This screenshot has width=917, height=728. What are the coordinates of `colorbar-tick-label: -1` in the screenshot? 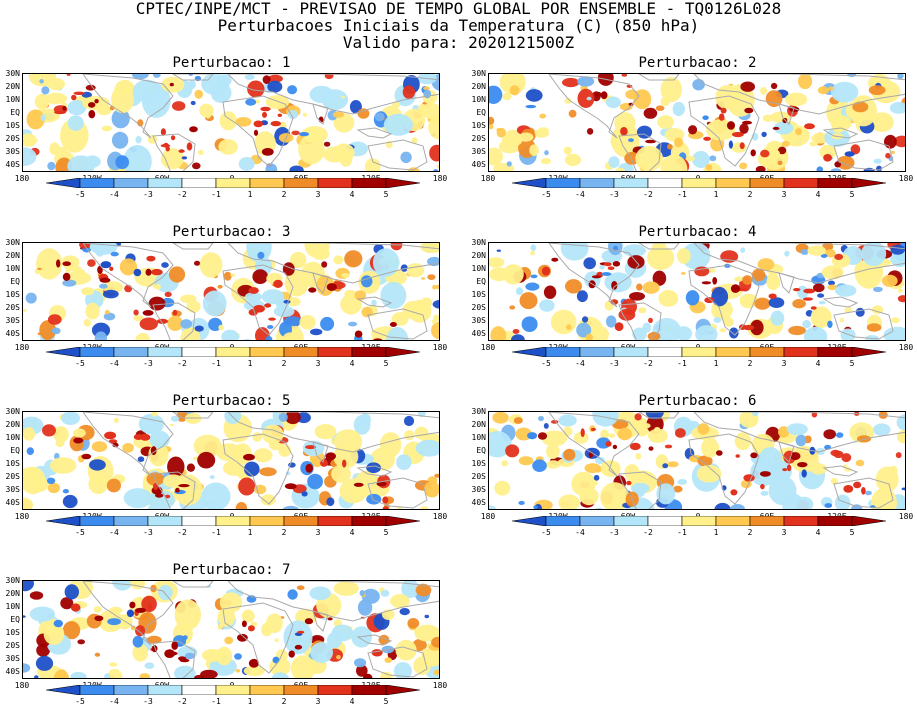 It's located at (216, 194).